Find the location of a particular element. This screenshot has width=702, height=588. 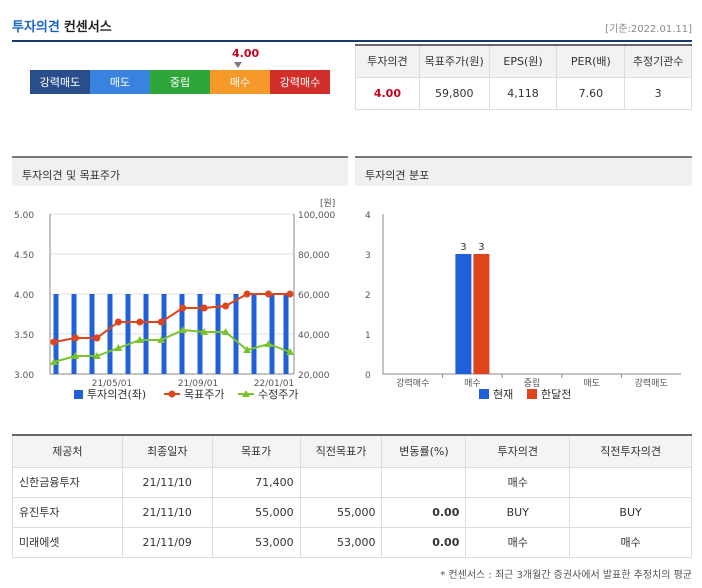

y-left-tick-label: 5.00 is located at coordinates (24, 216).